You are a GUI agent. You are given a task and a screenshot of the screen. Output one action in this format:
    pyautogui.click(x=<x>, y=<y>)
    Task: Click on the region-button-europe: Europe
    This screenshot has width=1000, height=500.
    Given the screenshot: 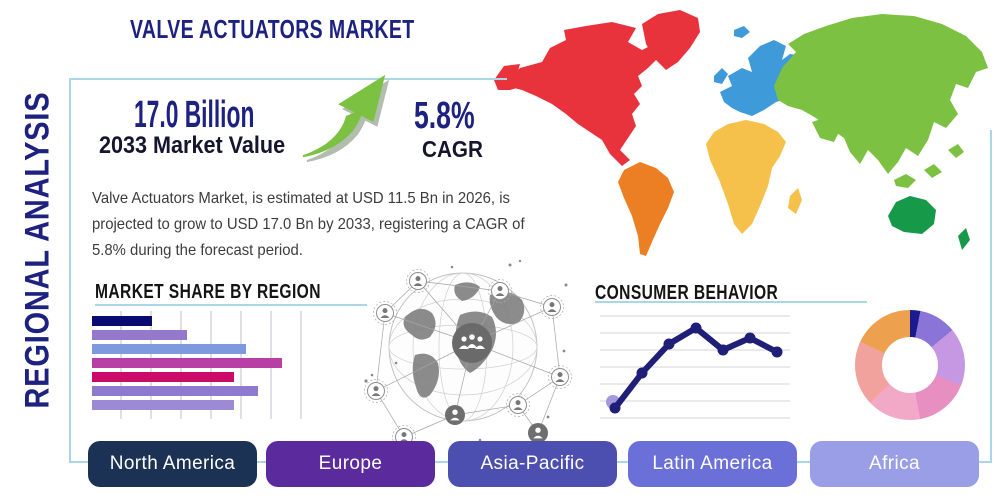 What is the action you would take?
    pyautogui.click(x=350, y=464)
    